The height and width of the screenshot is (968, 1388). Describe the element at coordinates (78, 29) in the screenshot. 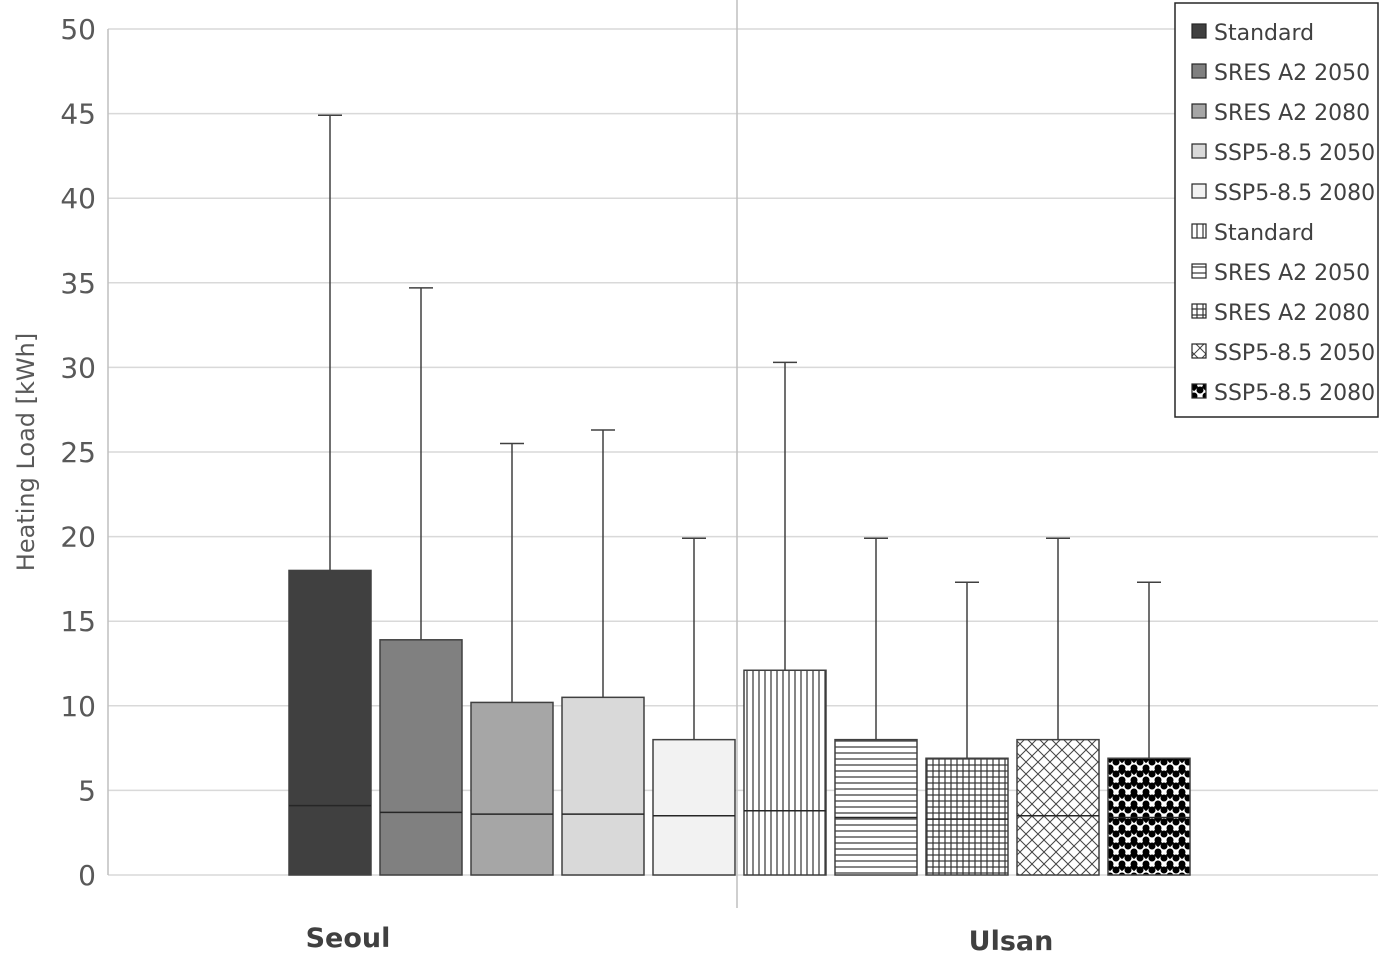

I see `y-tick-label: 50` at that location.